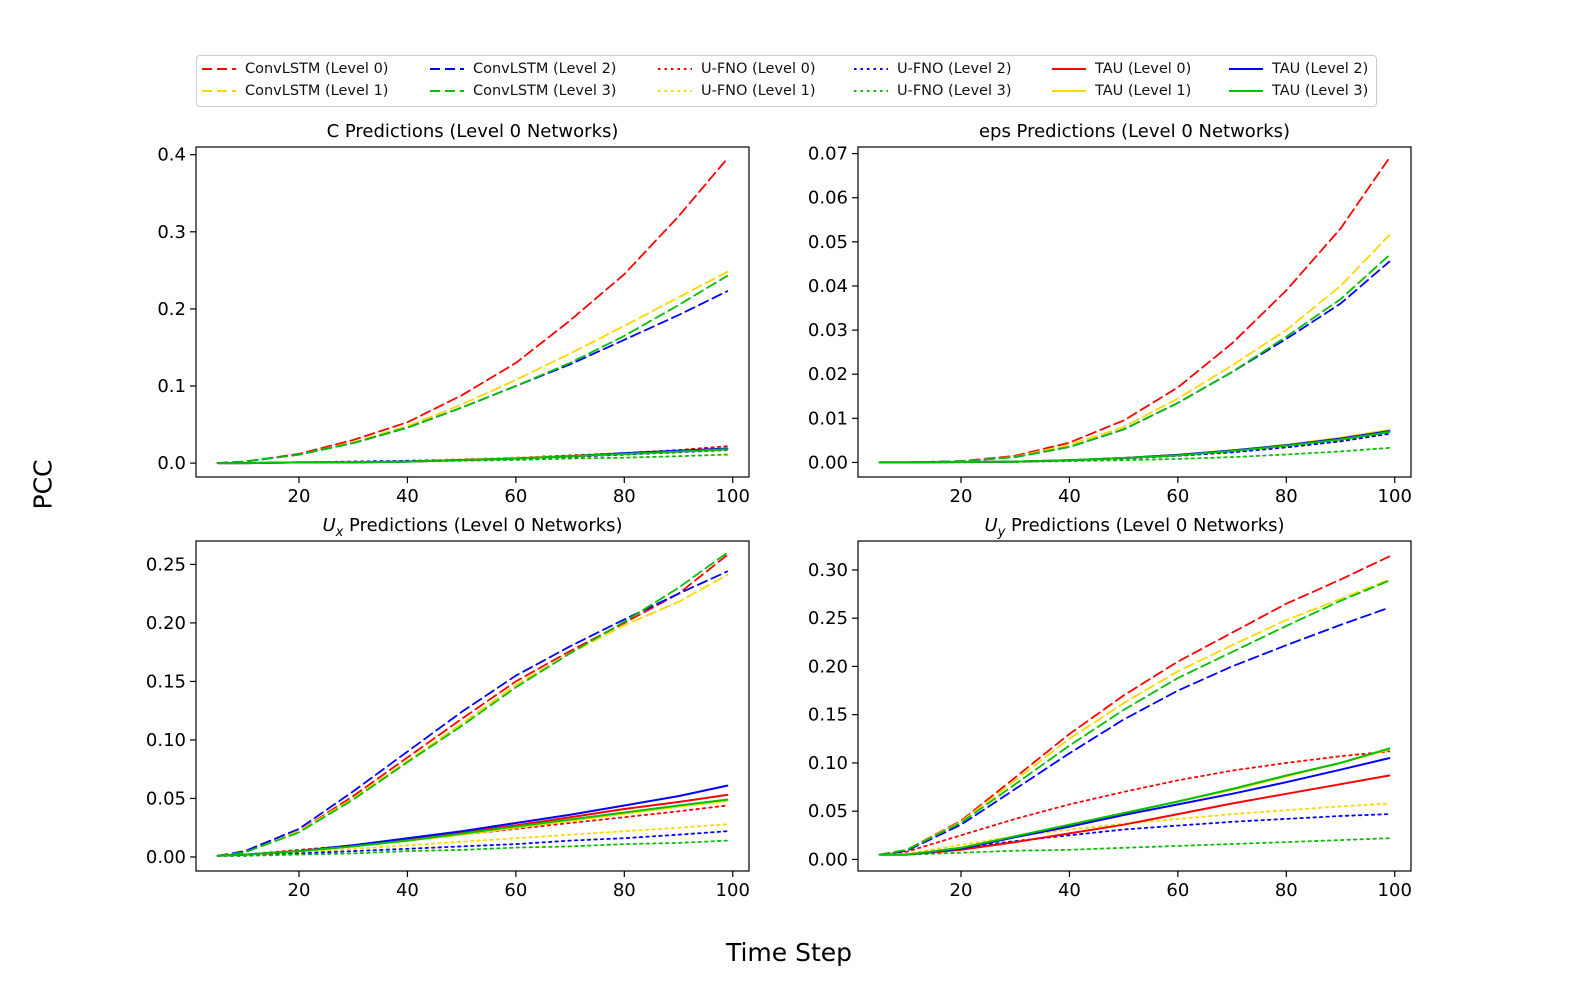  Describe the element at coordinates (624, 496) in the screenshot. I see `x-tick-label: 80` at that location.